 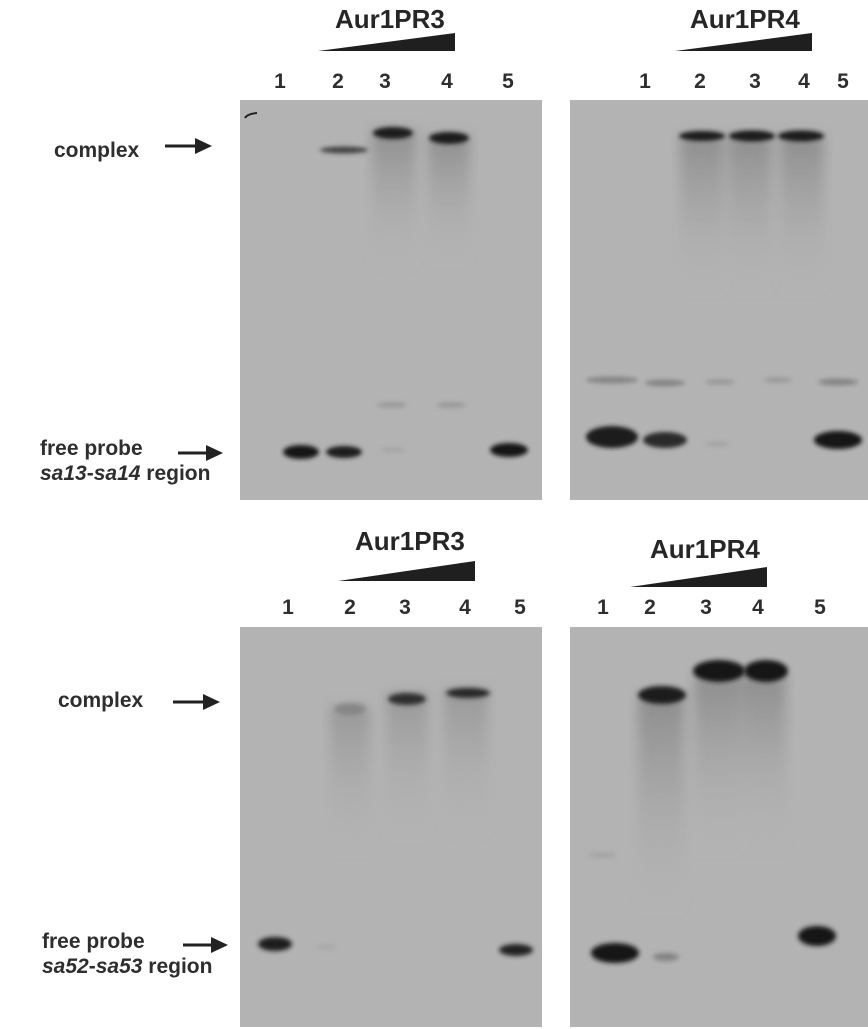 What do you see at coordinates (280, 81) in the screenshot?
I see `lane-label-top-left-1: 1` at bounding box center [280, 81].